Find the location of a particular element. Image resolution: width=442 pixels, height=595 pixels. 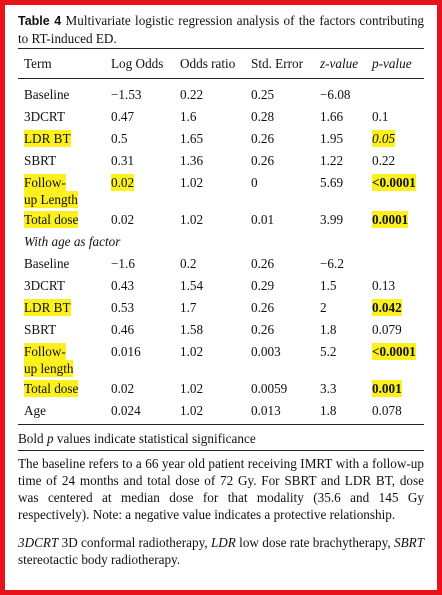

p-value-cell: 0.042 is located at coordinates (387, 307).